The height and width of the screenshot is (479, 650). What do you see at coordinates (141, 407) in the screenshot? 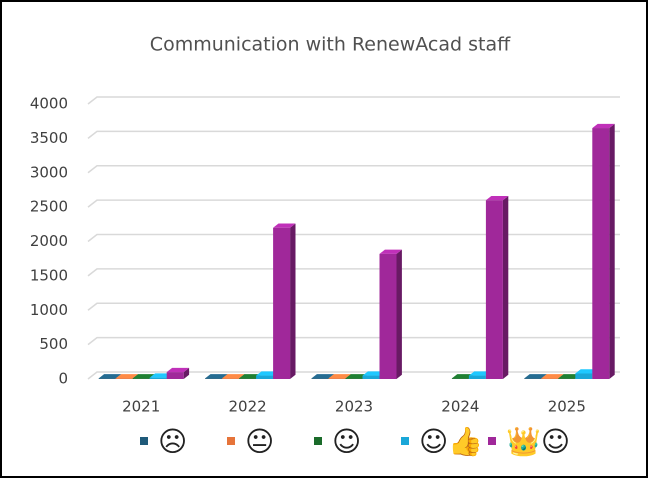
I see `x-tick-label: 2021` at bounding box center [141, 407].